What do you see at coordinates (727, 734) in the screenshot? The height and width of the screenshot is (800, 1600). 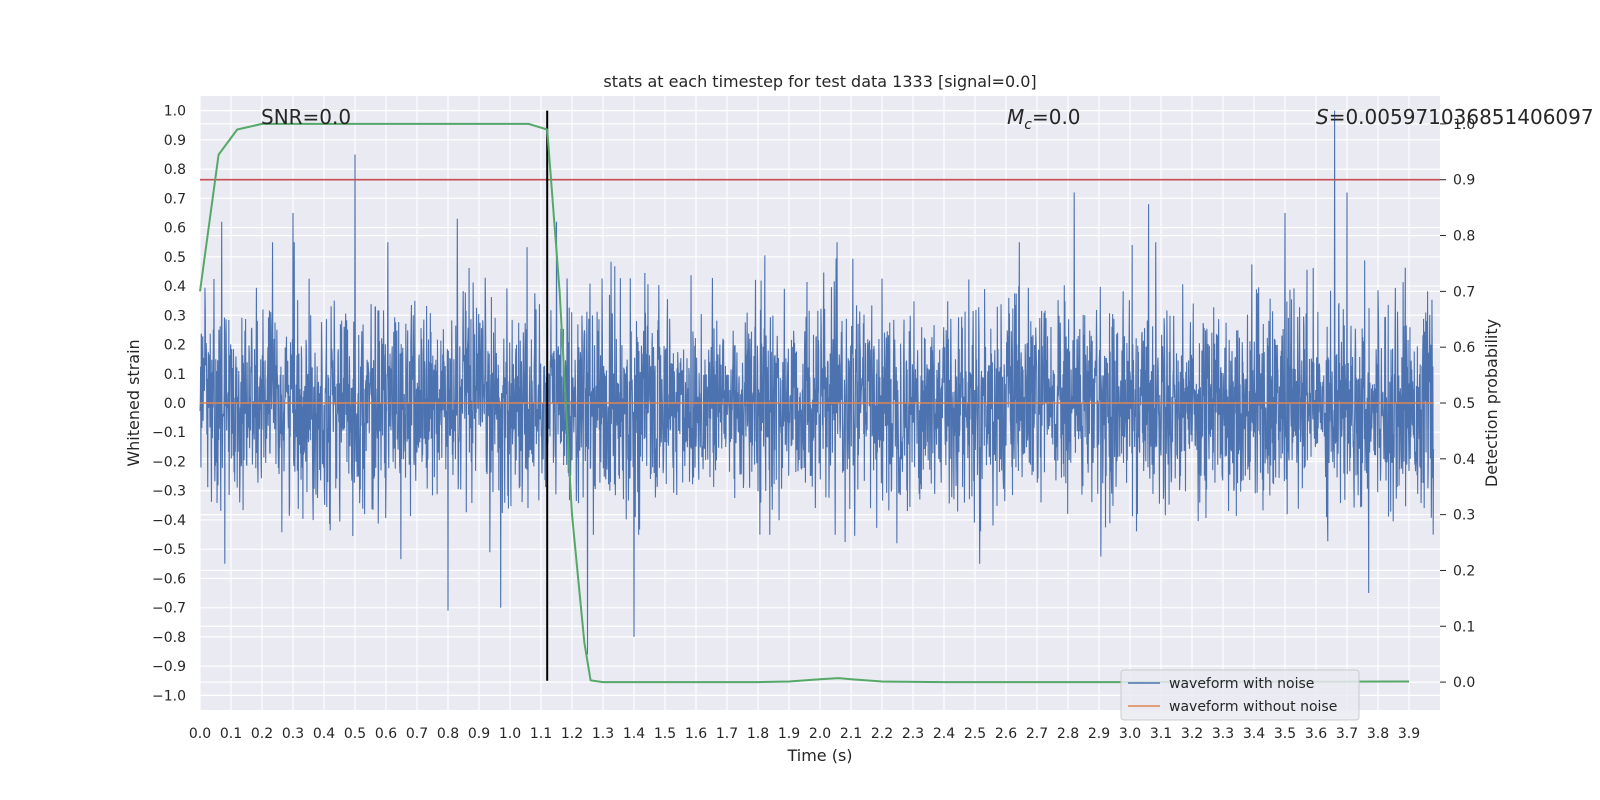 I see `x-tick-label: 1.7` at bounding box center [727, 734].